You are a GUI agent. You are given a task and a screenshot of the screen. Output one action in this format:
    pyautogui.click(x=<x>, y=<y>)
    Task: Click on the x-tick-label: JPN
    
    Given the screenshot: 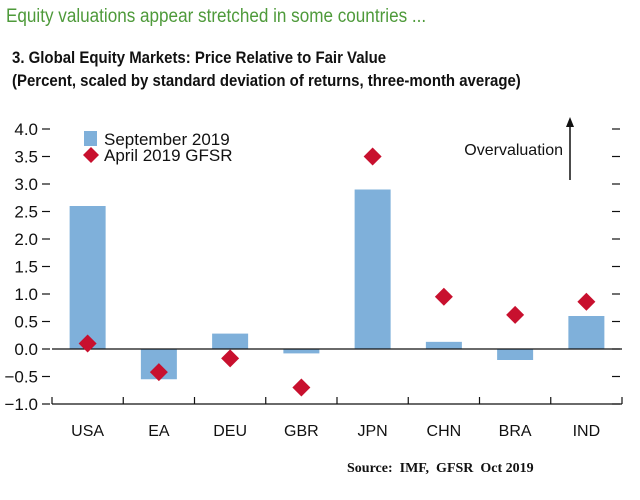 What is the action you would take?
    pyautogui.click(x=373, y=431)
    